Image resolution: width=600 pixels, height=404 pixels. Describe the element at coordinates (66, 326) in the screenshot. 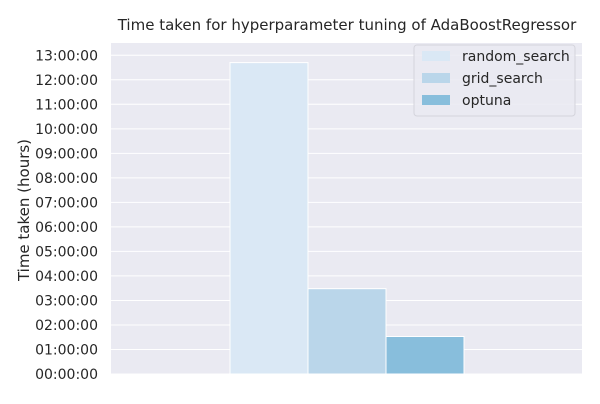

I see `y-tick-label: 02:00:00` at that location.